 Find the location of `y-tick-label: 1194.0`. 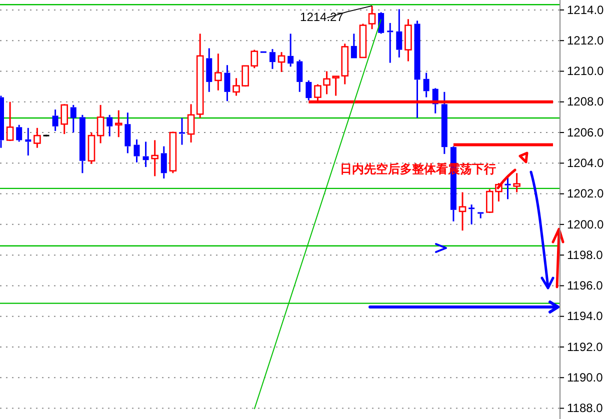

y-tick-label: 1194.0 is located at coordinates (585, 316).